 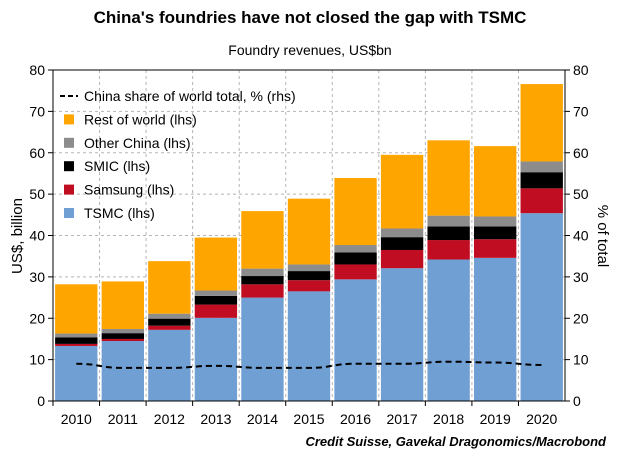 What do you see at coordinates (262, 272) in the screenshot?
I see `bar-other-china-2014` at bounding box center [262, 272].